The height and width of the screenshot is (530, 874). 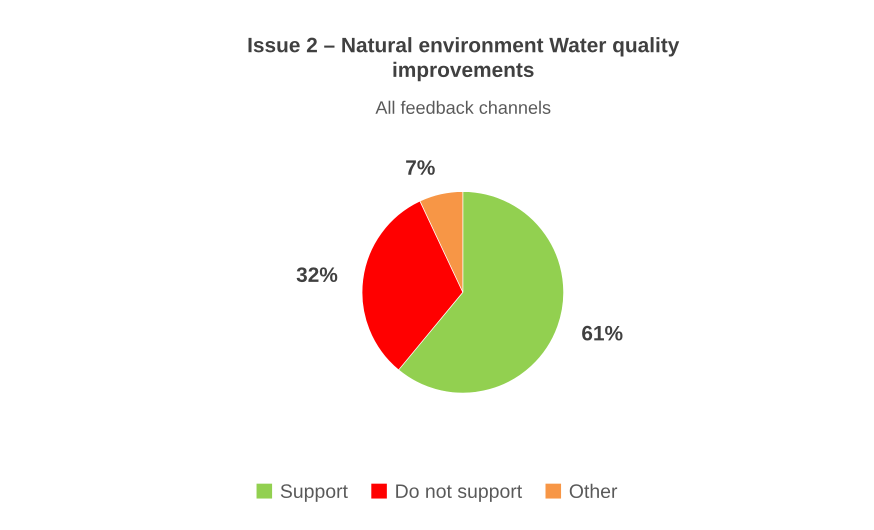 I want to click on data-label: 7%, so click(x=420, y=167).